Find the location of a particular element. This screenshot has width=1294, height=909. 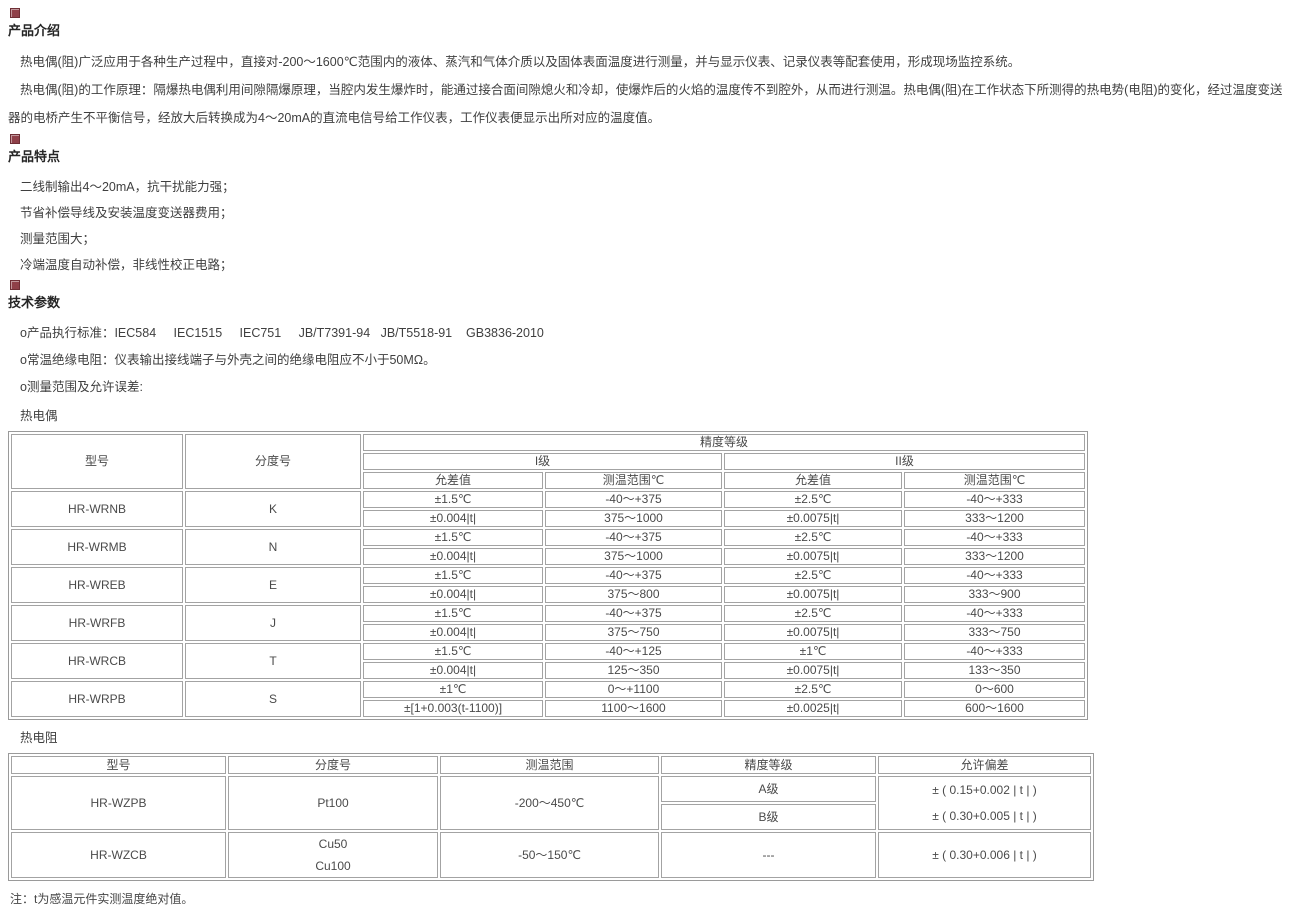

table-row: HR-WRNB K ±1.5℃ -40～+375 ±2.5℃ -40～+333 is located at coordinates (548, 509).